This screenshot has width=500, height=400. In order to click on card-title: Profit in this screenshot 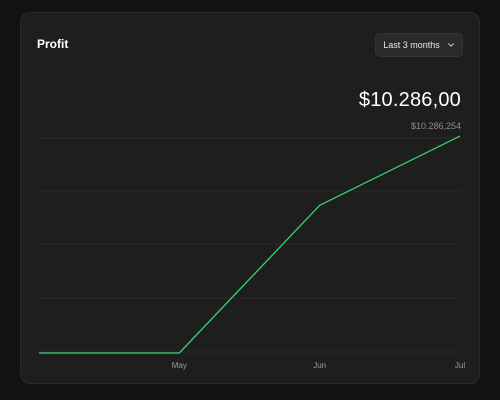, I will do `click(53, 44)`.